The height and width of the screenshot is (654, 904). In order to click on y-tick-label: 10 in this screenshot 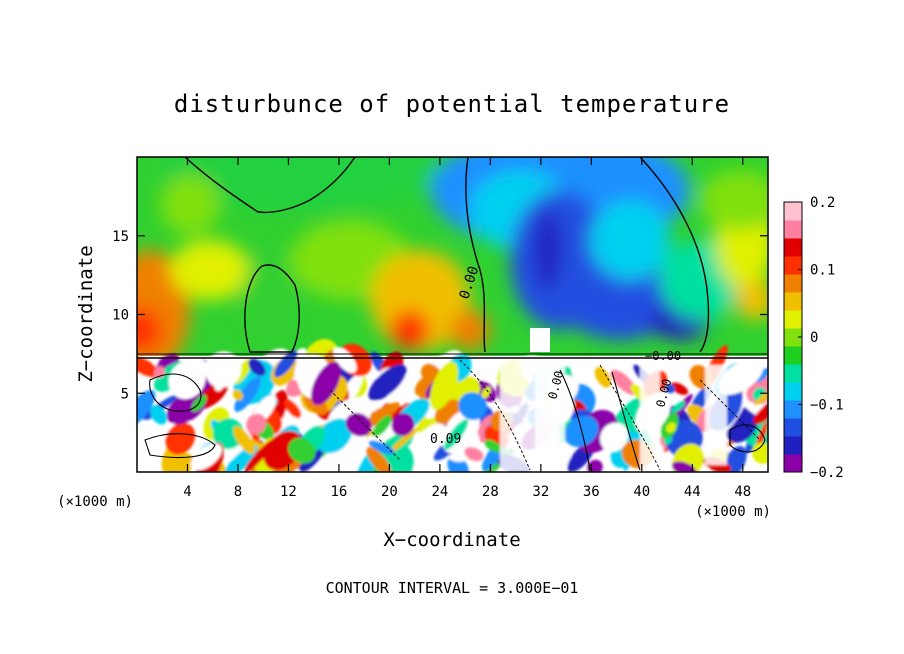, I will do `click(120, 316)`.